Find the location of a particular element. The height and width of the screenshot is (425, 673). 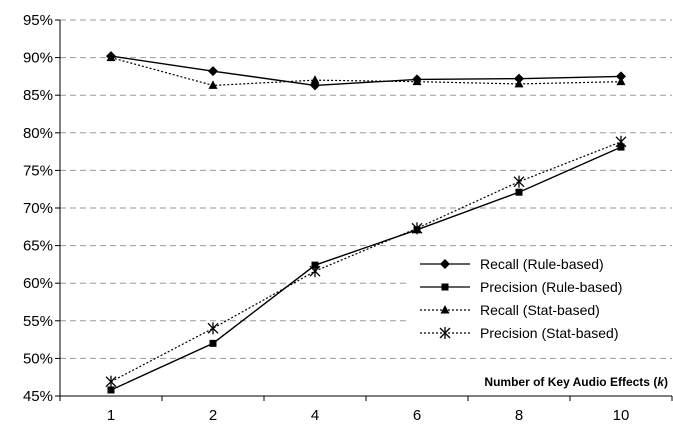

y-tick-label: 50% is located at coordinates (38, 358).